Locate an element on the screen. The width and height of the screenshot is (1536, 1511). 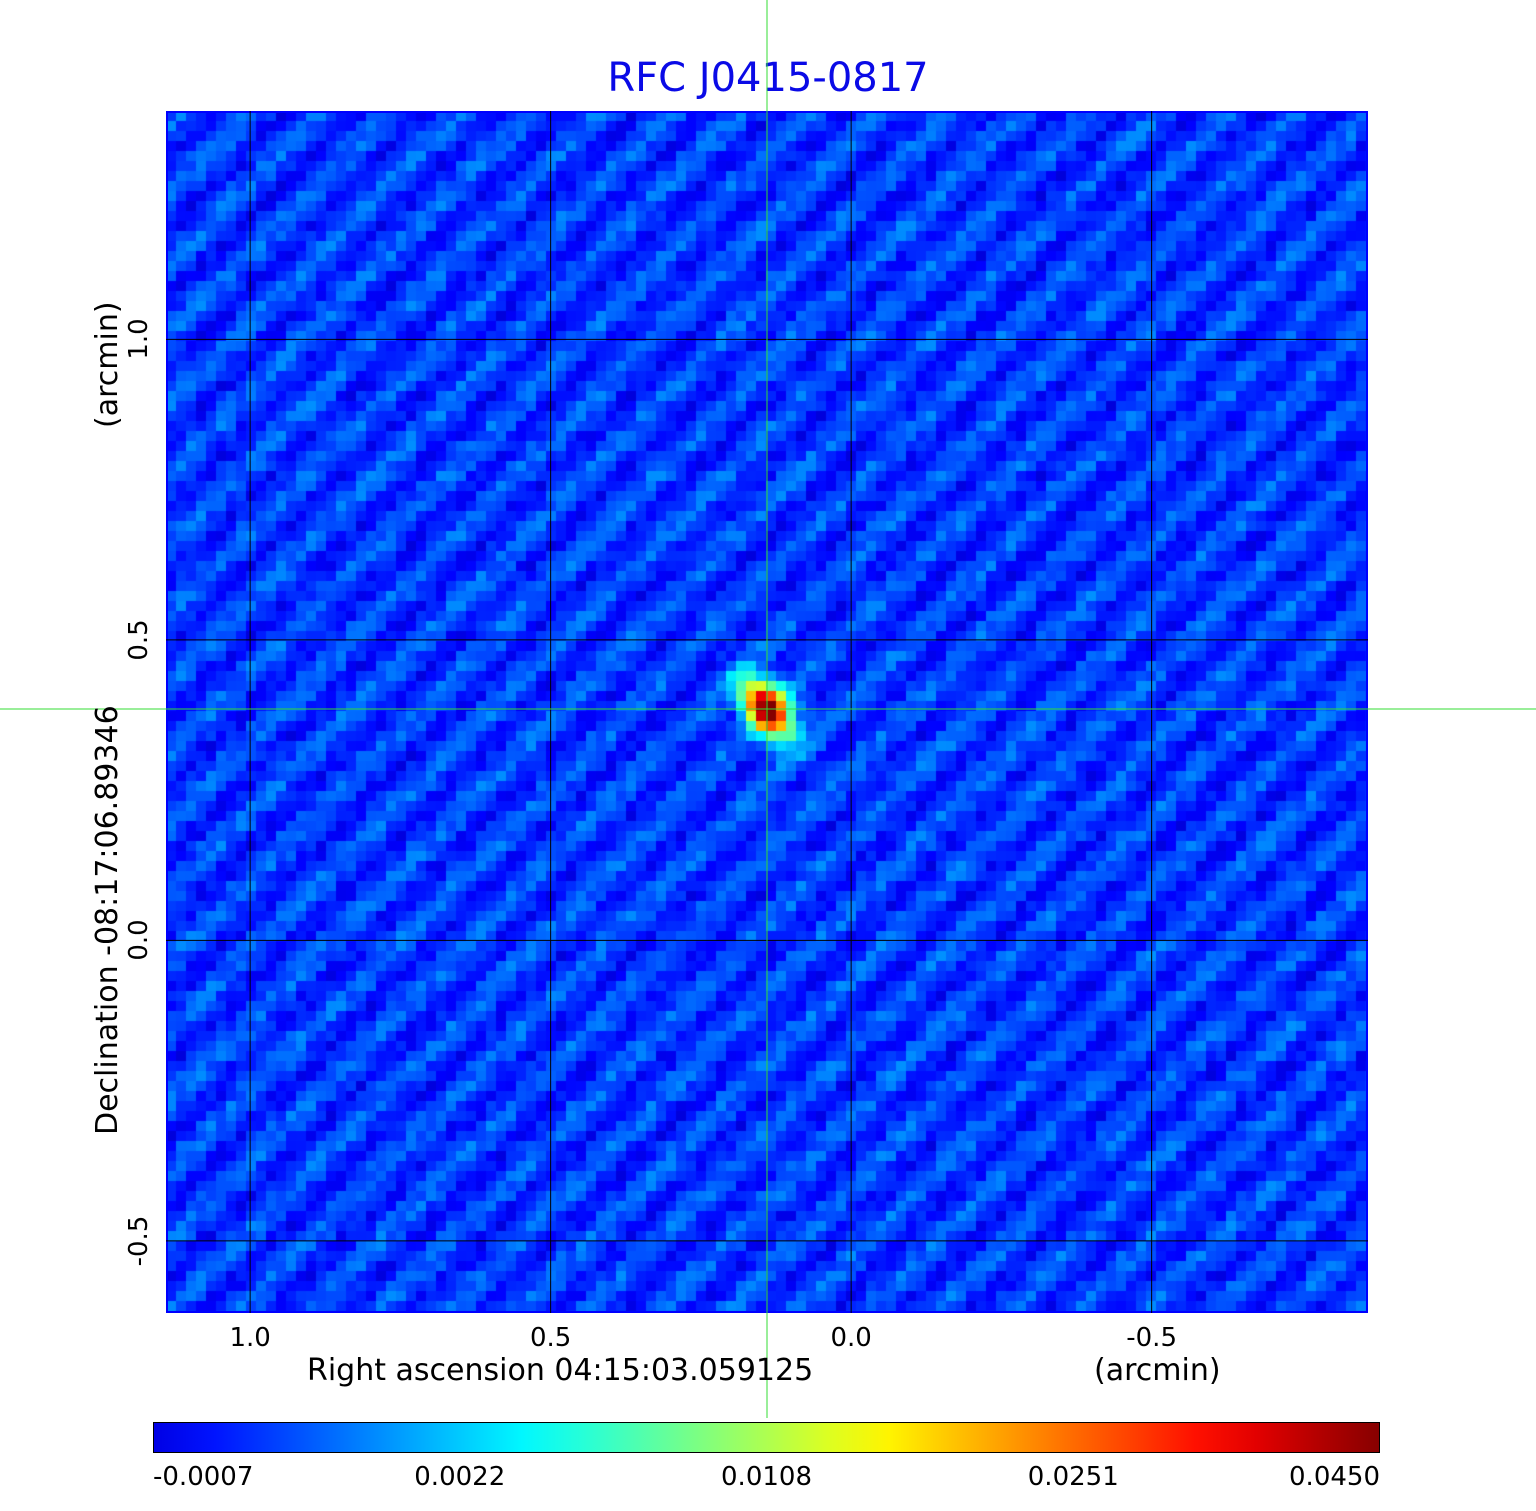
x-tick-label: 1.0 is located at coordinates (250, 1338).